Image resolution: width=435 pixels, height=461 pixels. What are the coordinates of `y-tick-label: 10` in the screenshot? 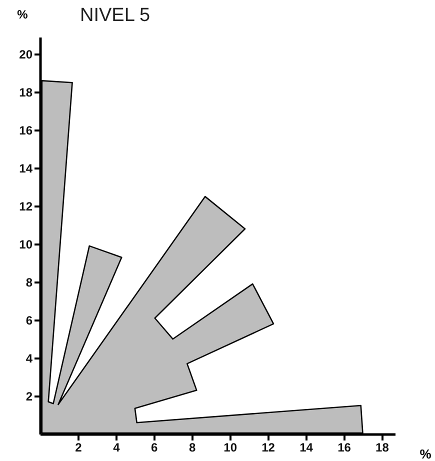 It's located at (26, 245).